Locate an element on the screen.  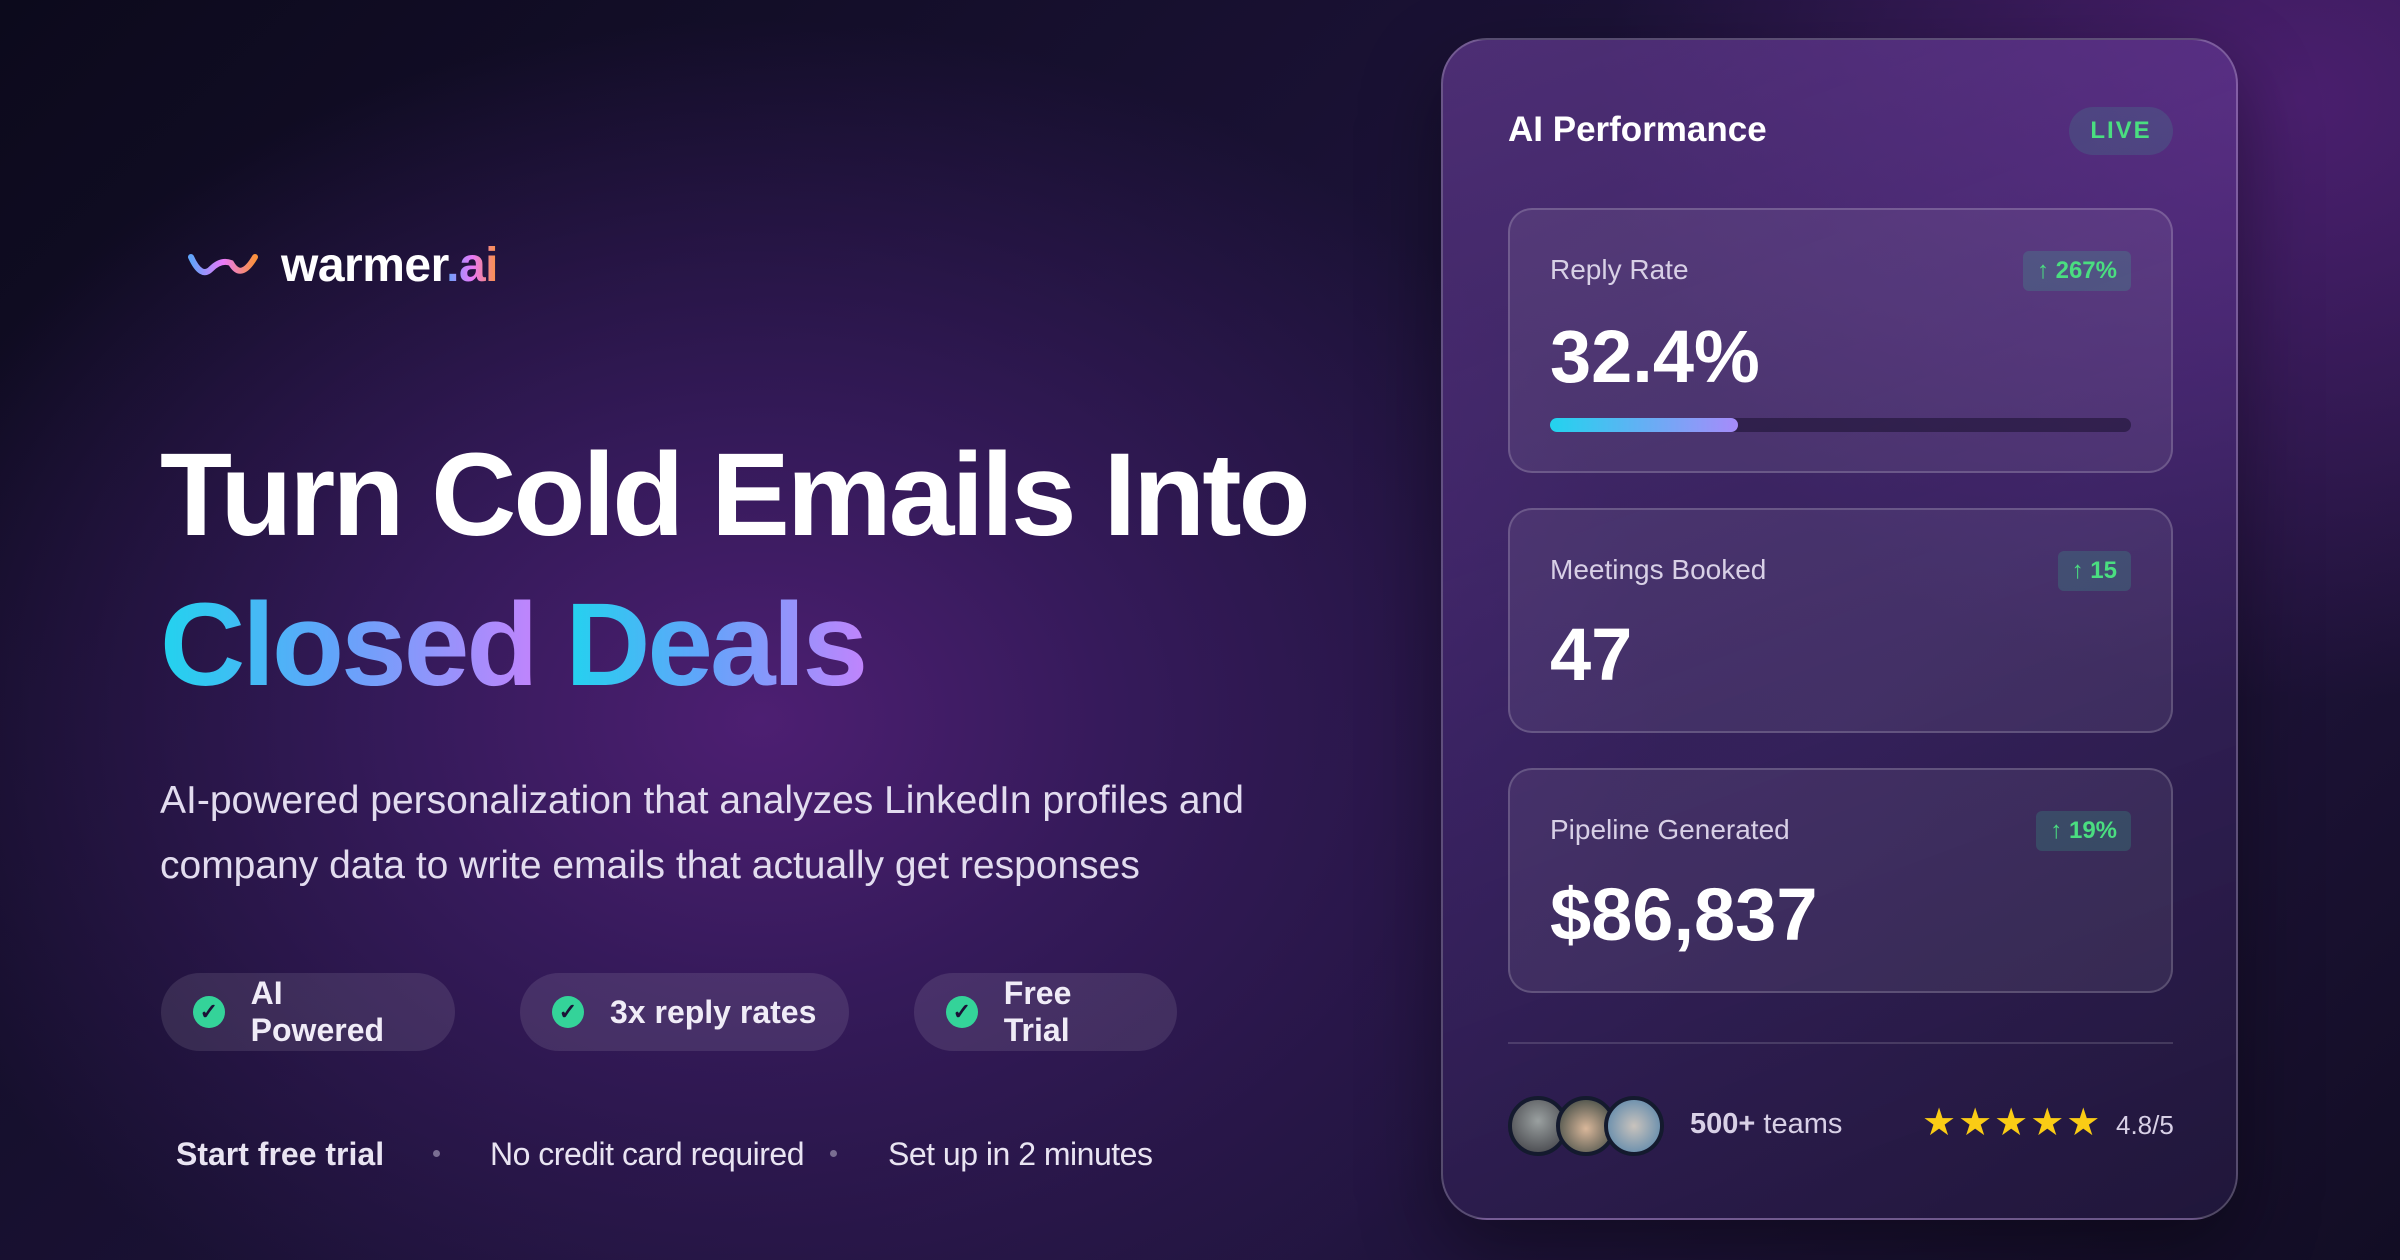
metric-value: $86,837 is located at coordinates (1684, 914).